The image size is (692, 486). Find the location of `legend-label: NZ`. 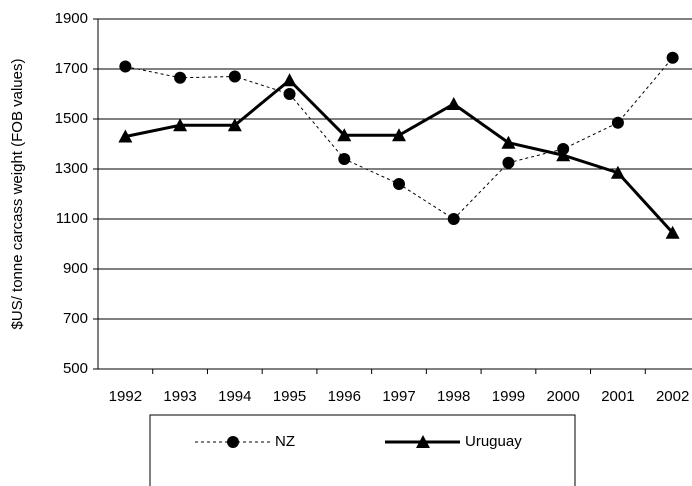

legend-label: NZ is located at coordinates (285, 441).